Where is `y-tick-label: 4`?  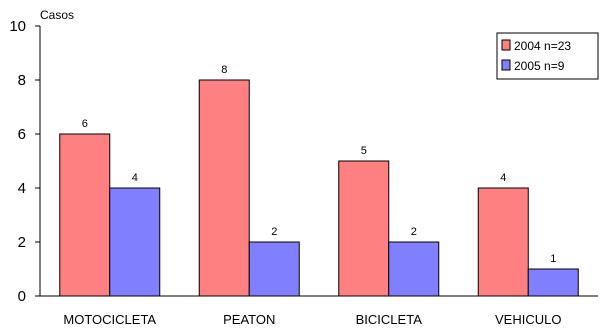
y-tick-label: 4 is located at coordinates (22, 188).